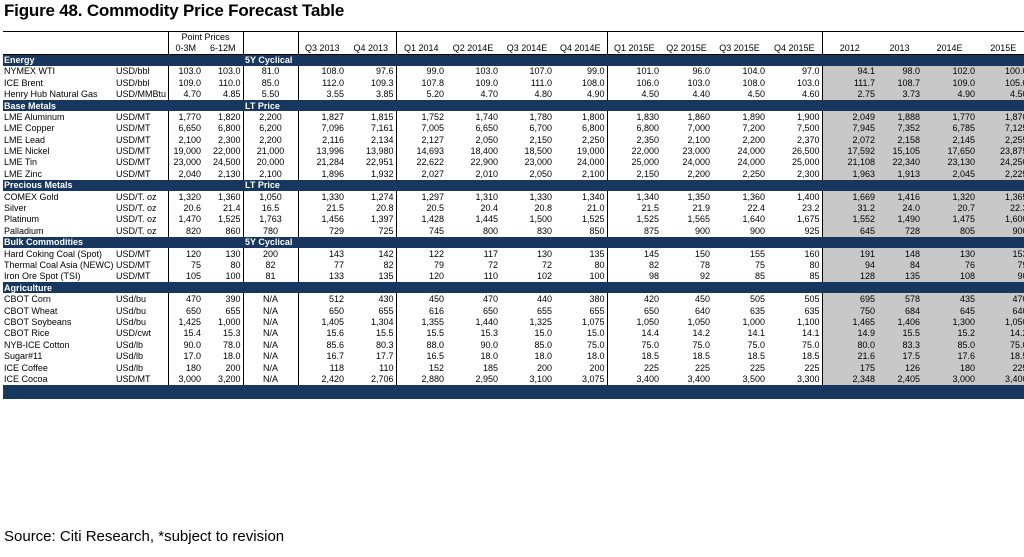 The height and width of the screenshot is (557, 1024). Describe the element at coordinates (1000, 299) in the screenshot. I see `annual-value-cell: 470` at that location.